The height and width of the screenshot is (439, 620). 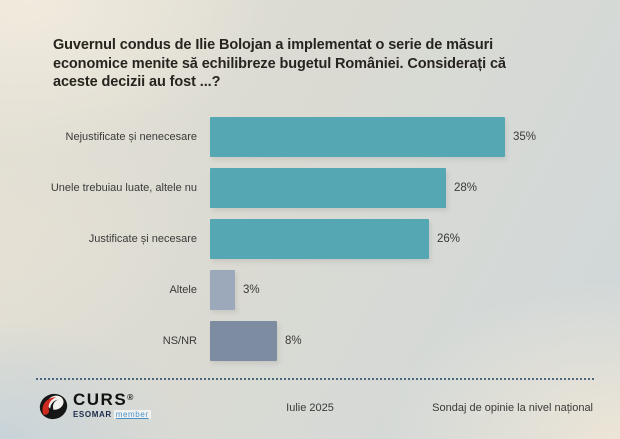 What do you see at coordinates (310, 290) in the screenshot?
I see `bar-row: Altele 3%` at bounding box center [310, 290].